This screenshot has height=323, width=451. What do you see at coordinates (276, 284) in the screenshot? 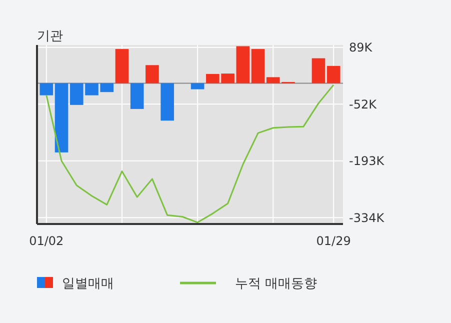
I see `legend-label: 누적 매매동향` at bounding box center [276, 284].